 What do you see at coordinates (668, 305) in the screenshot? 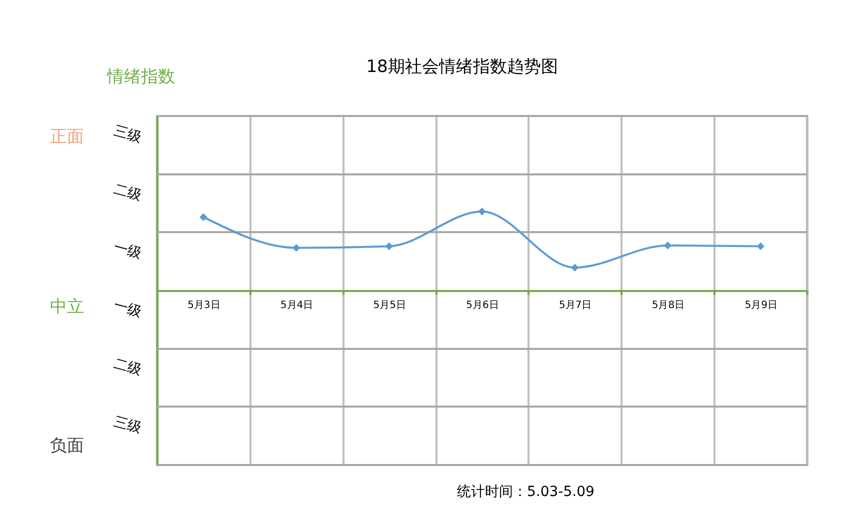
I see `x-tick-label: 5月8日` at bounding box center [668, 305].